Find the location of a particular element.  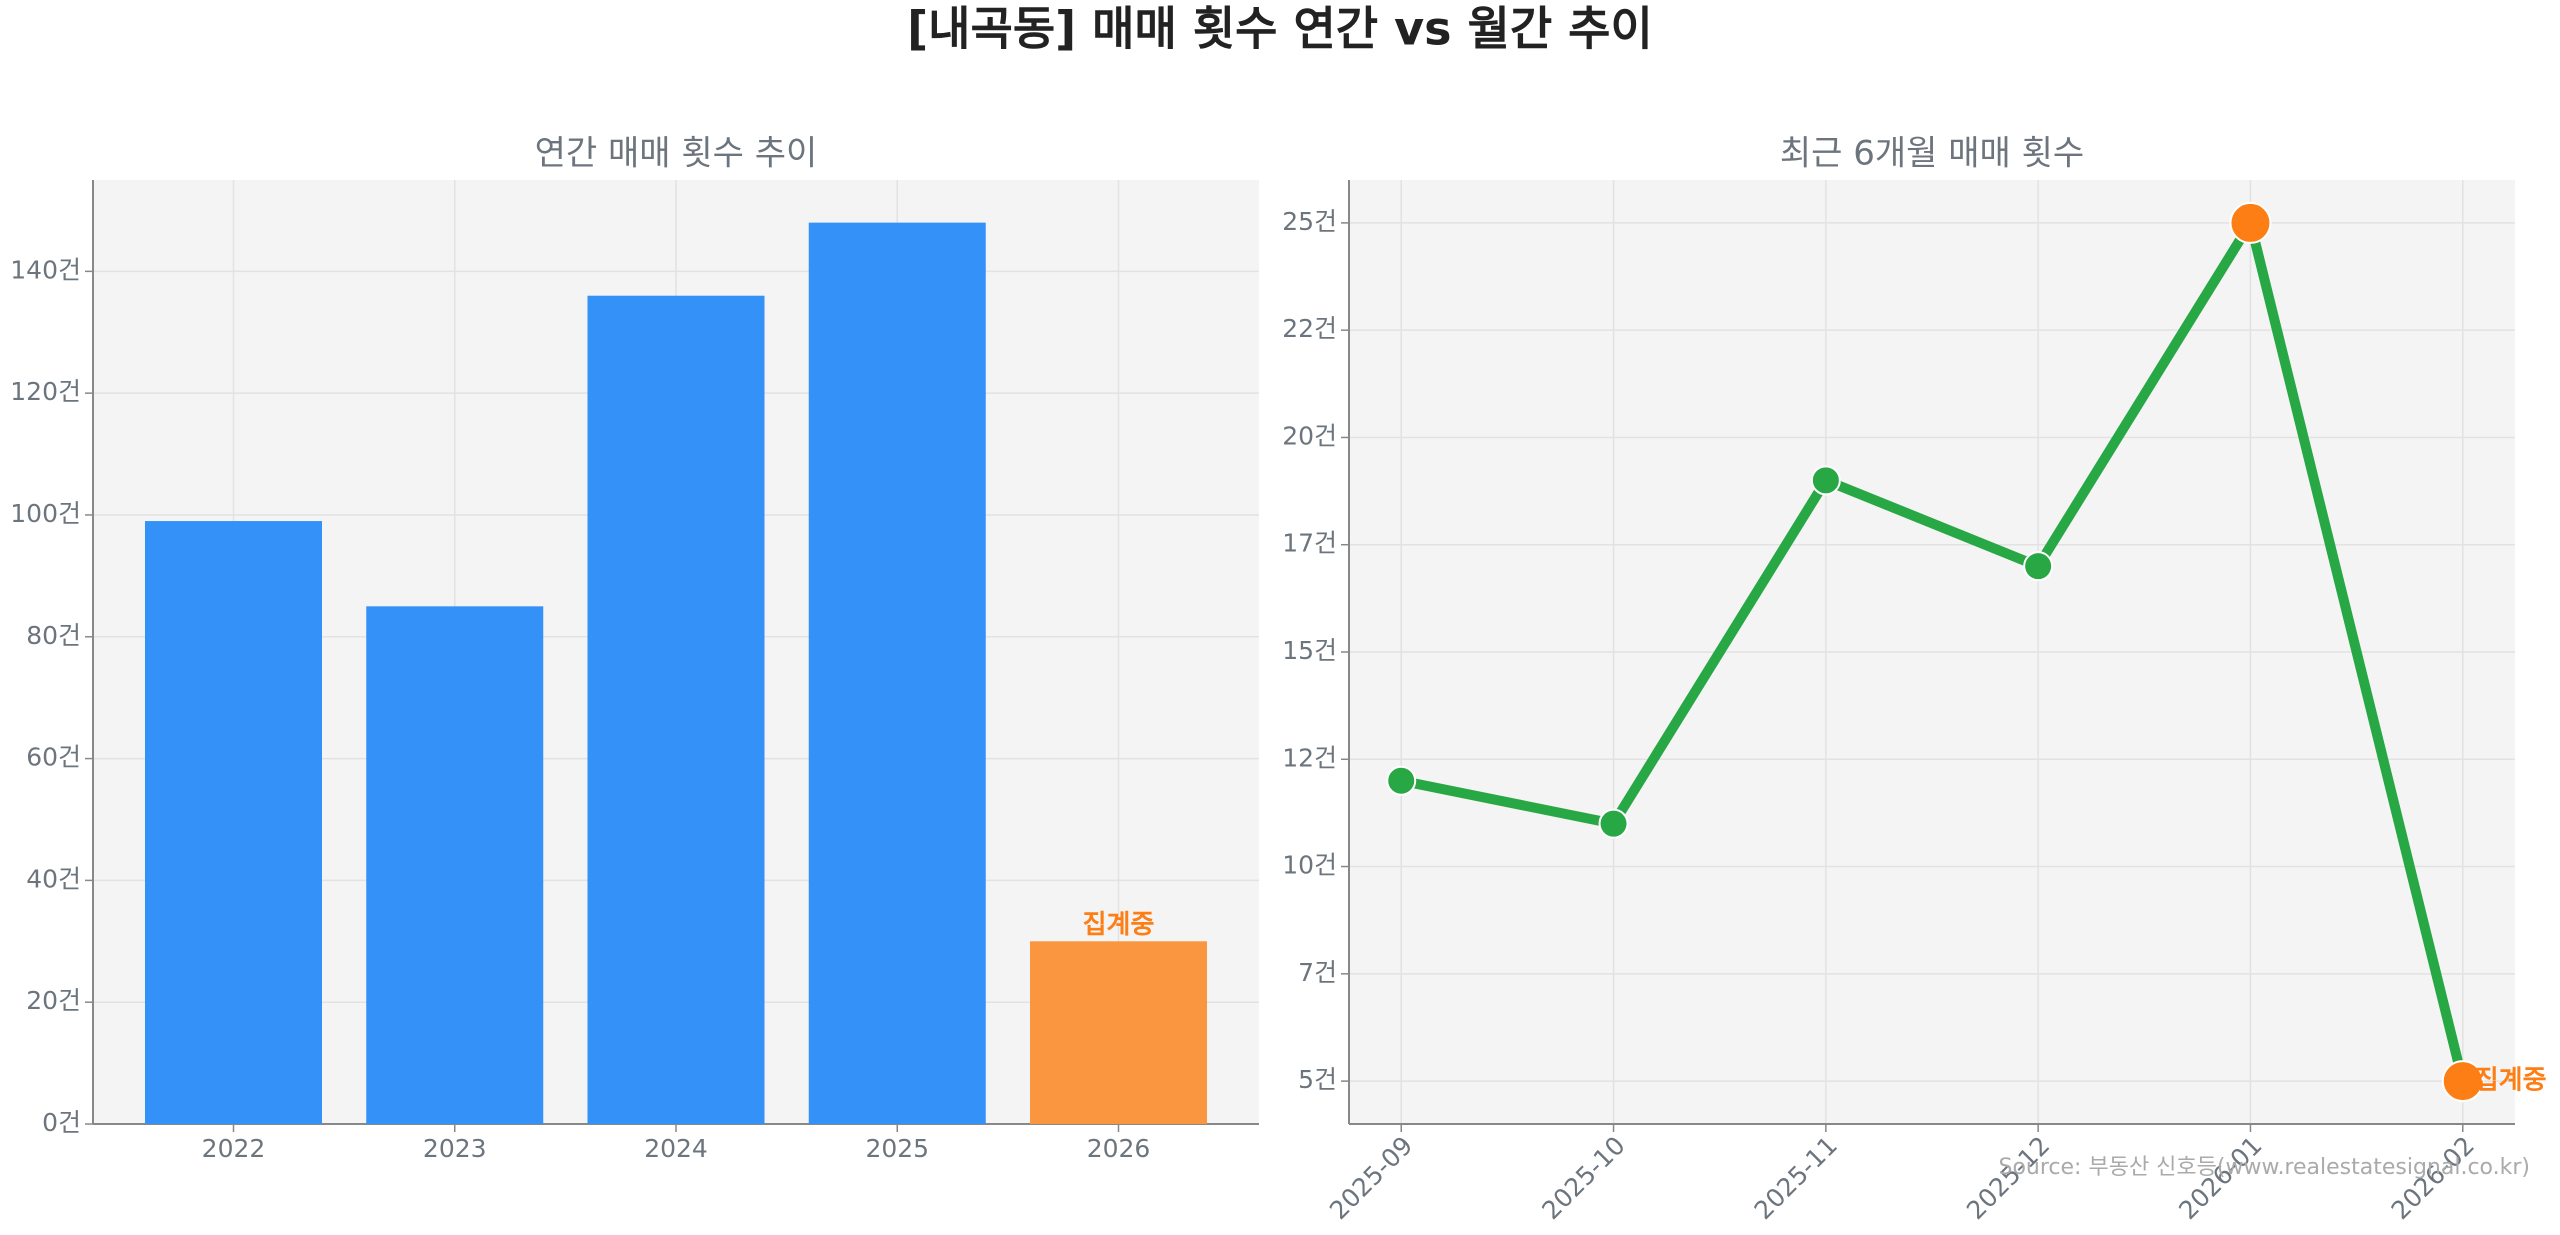

y-tick-label: 0건 is located at coordinates (61, 1122).